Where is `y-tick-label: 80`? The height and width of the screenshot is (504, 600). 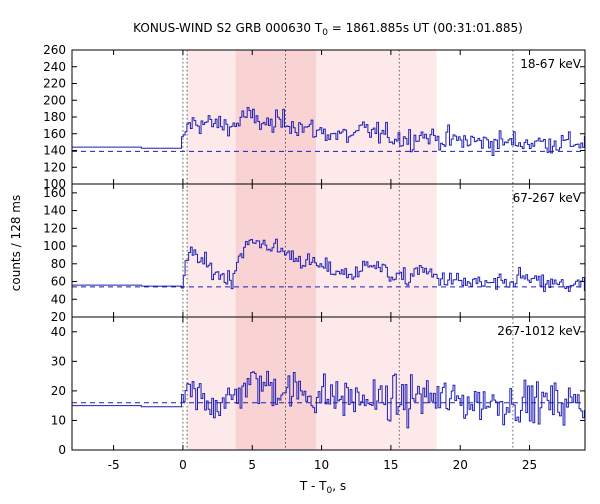
y-tick-label: 80 is located at coordinates (58, 264).